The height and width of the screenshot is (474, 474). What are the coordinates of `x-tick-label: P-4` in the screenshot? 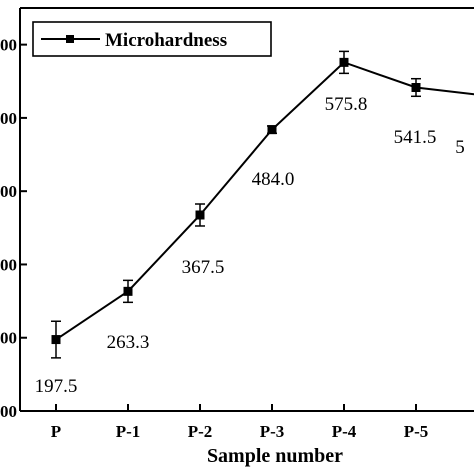 It's located at (344, 431).